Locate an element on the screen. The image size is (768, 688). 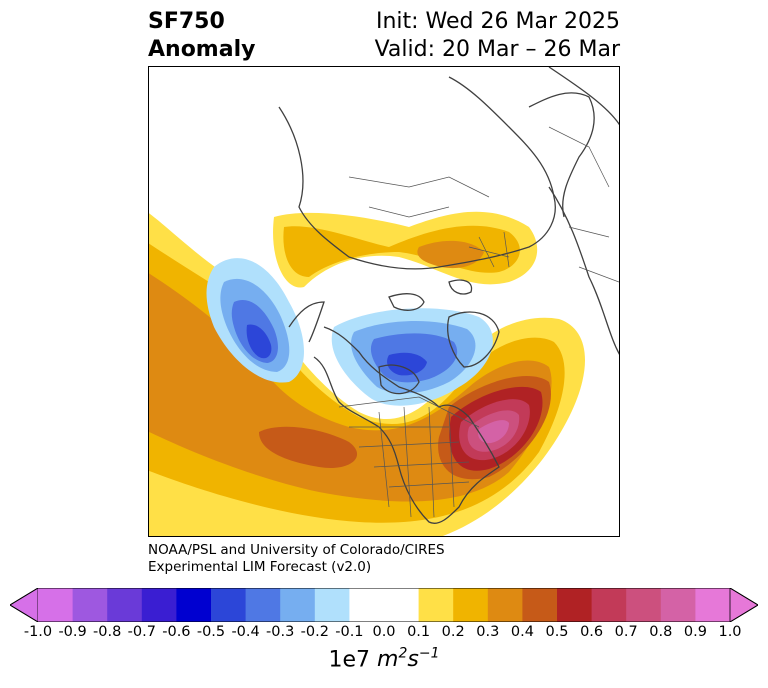
credit-line-2: Experimental LIM Forecast (v2.0) is located at coordinates (260, 567).